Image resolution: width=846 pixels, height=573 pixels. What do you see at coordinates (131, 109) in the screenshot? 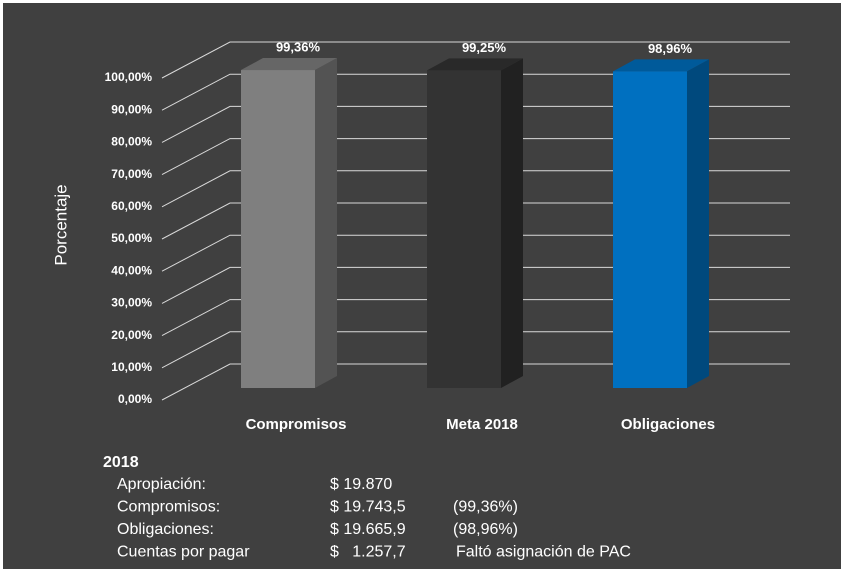
I see `y-tick-label: 90,00%` at bounding box center [131, 109].